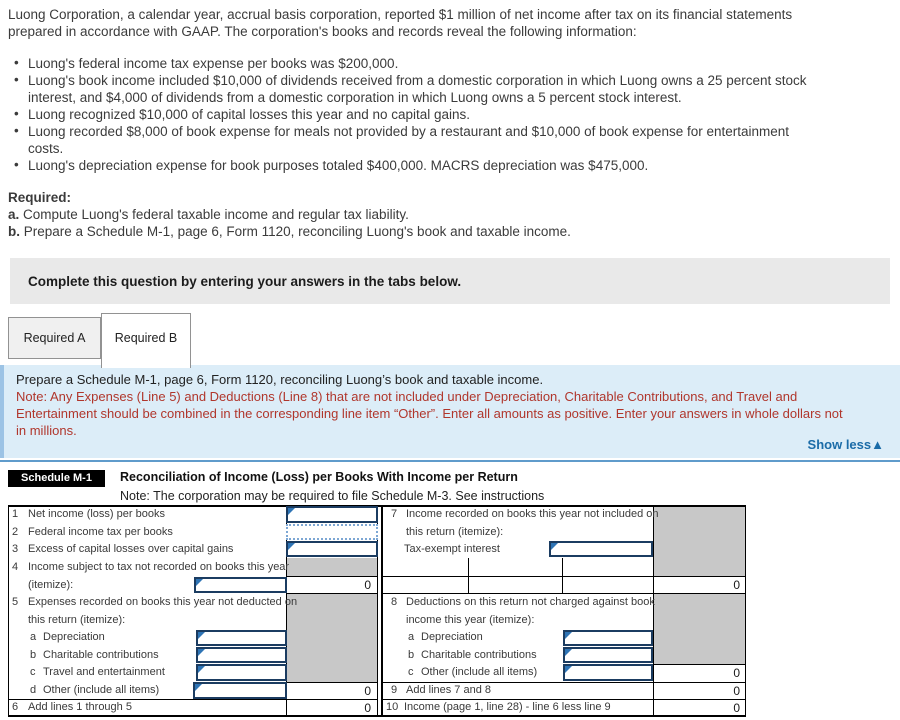  Describe the element at coordinates (74, 637) in the screenshot. I see `line5a-label: Depreciation` at that location.